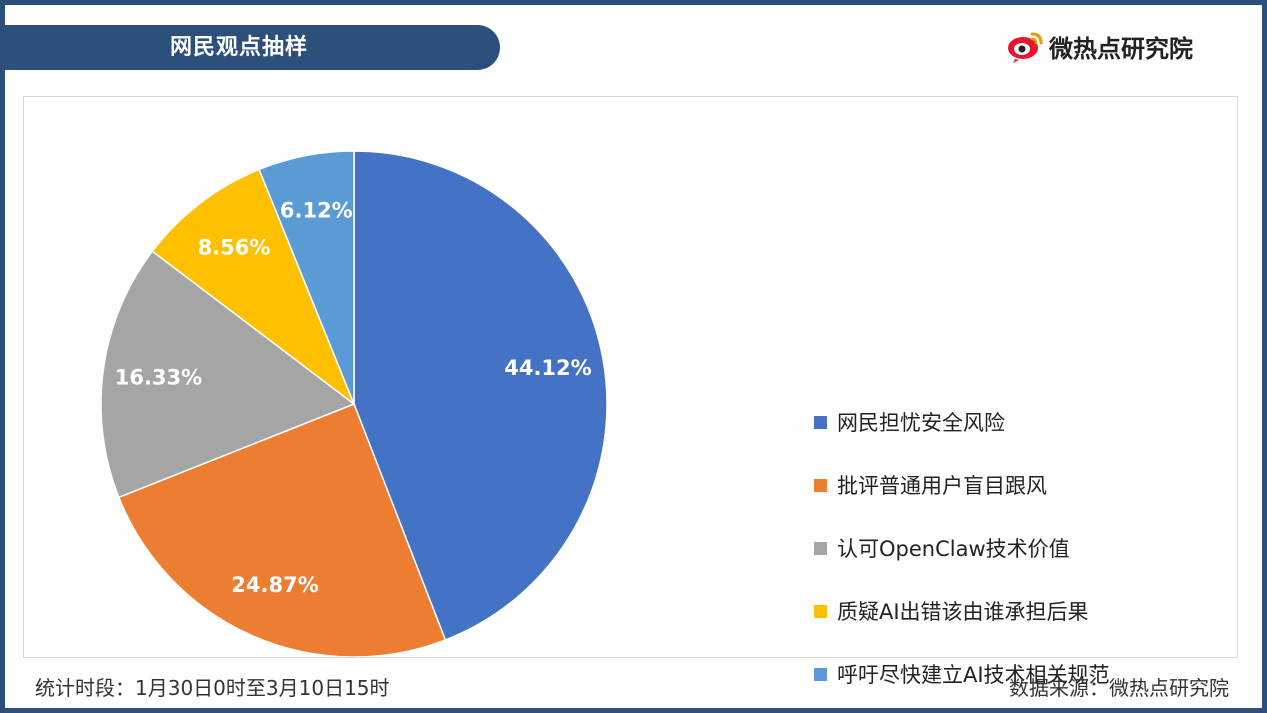 The height and width of the screenshot is (713, 1267). Describe the element at coordinates (158, 377) in the screenshot. I see `slice-data-label: 16.33%` at that location.